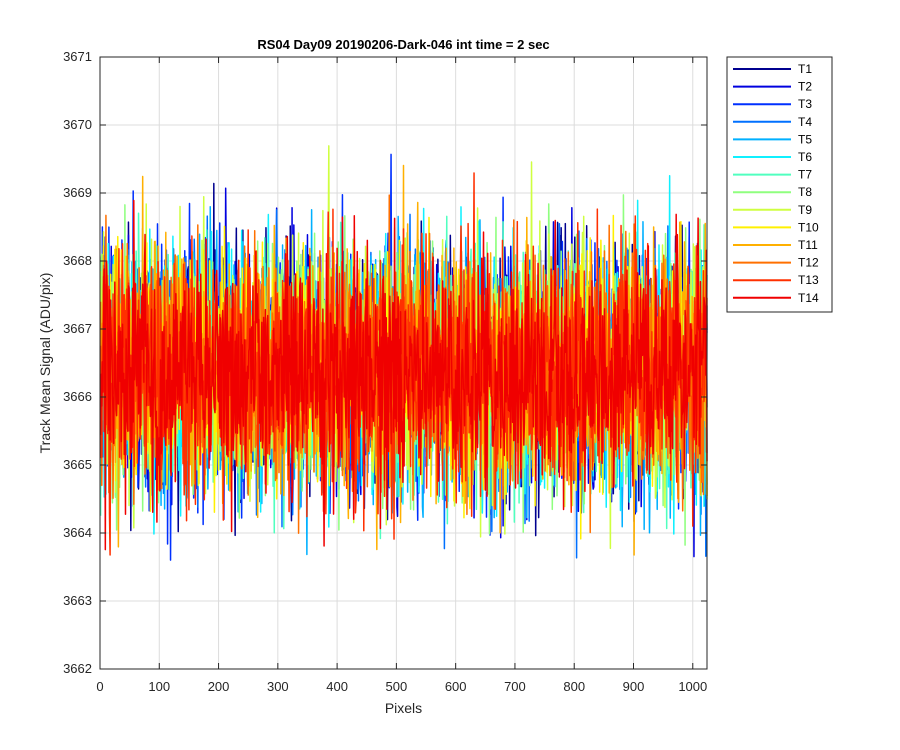  What do you see at coordinates (77, 532) in the screenshot?
I see `y-tick-label: 3664` at bounding box center [77, 532].